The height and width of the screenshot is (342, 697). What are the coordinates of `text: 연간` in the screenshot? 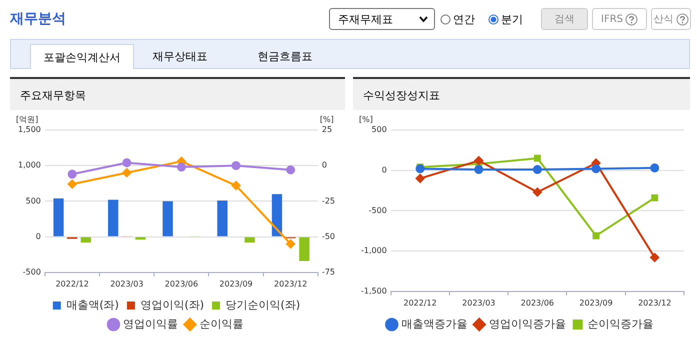 It's located at (463, 19).